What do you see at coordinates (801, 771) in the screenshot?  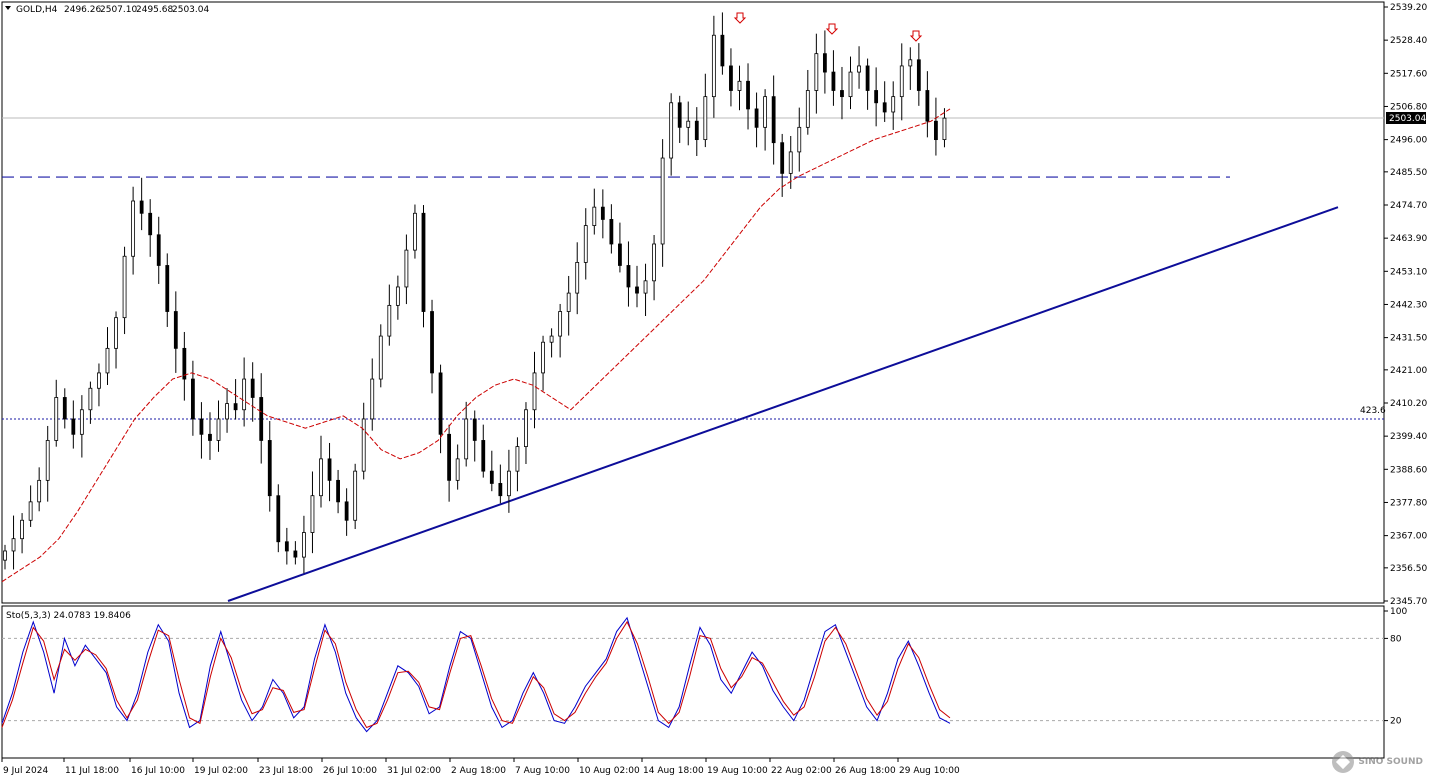 I see `x-tick-label: 22 Aug 02:00` at bounding box center [801, 771].